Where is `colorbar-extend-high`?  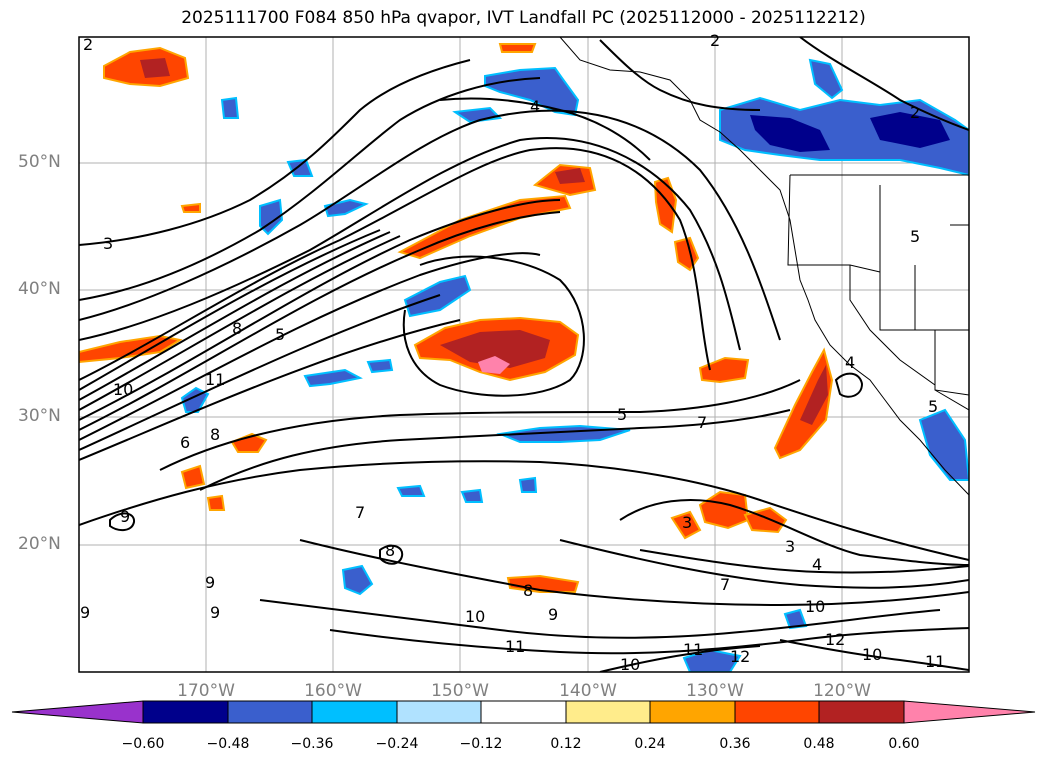
colorbar-extend-high is located at coordinates (969, 712).